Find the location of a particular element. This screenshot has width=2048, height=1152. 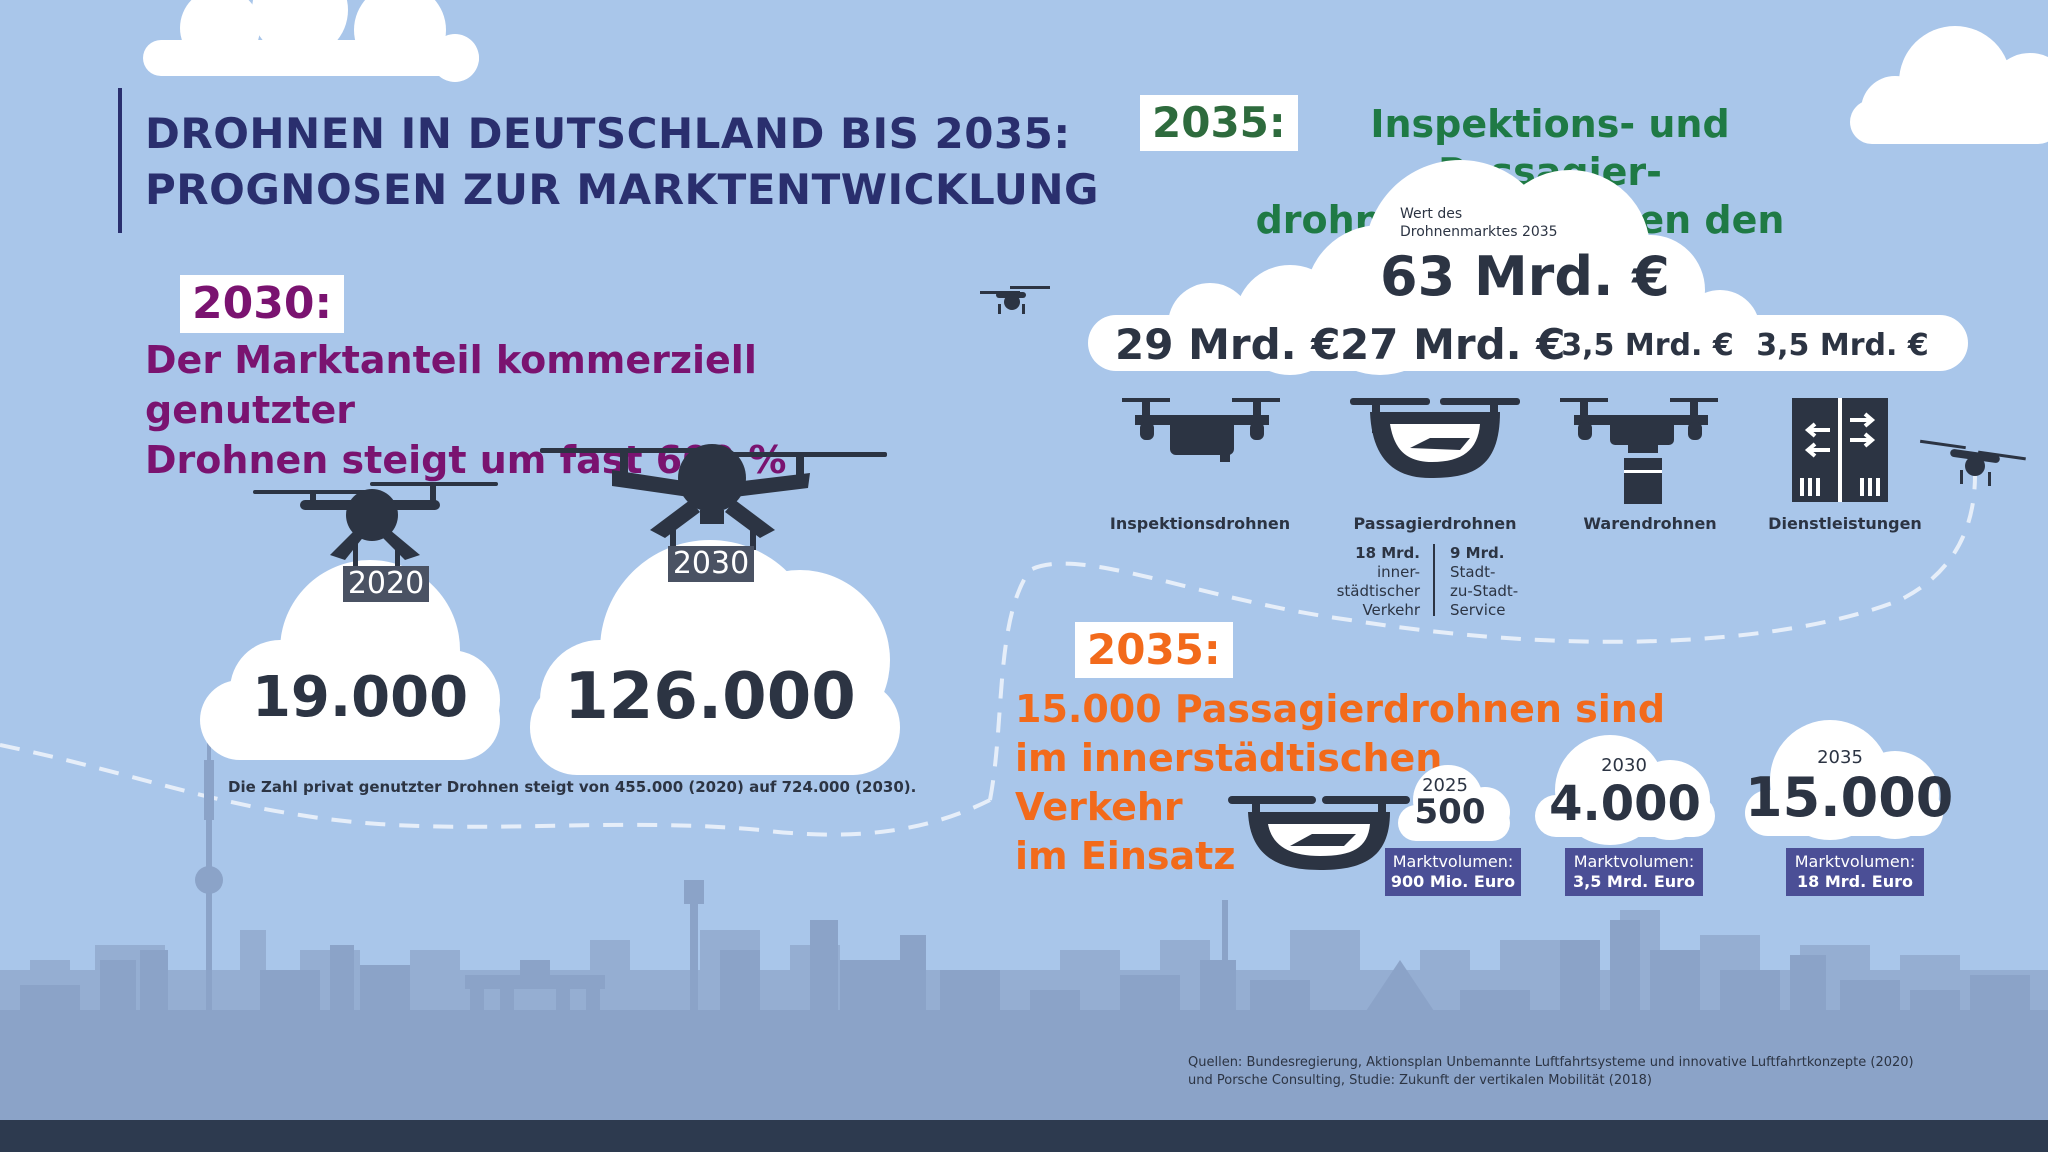

bottom-bar is located at coordinates (1024, 1136).